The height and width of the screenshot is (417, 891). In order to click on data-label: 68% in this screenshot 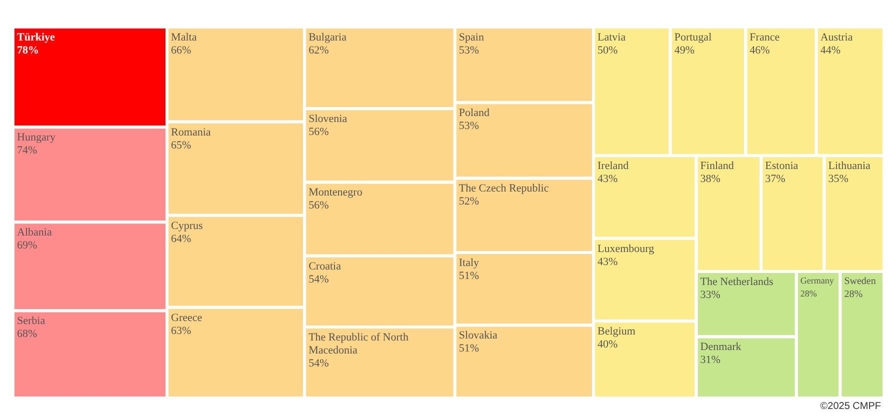, I will do `click(27, 334)`.